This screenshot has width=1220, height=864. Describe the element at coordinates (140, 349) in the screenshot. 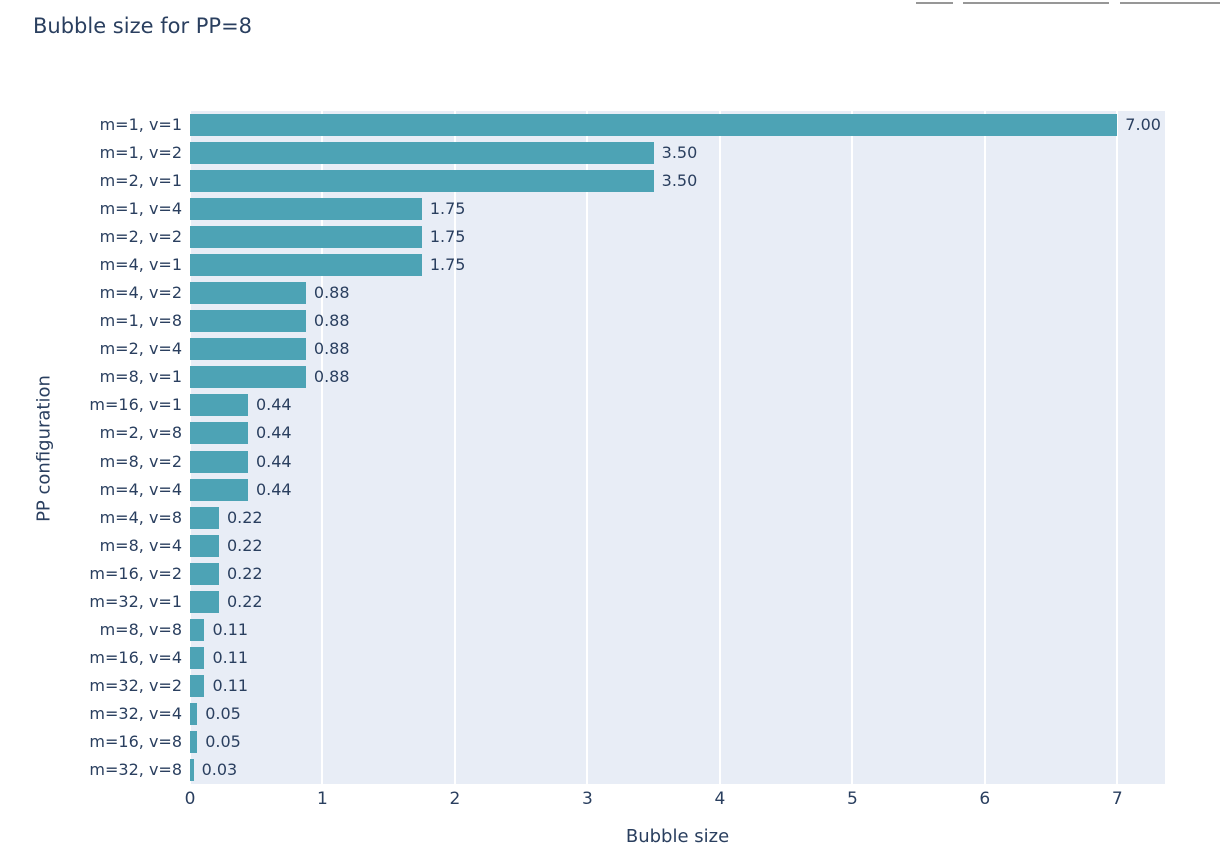

I see `y-tick-label: m=2, v=4` at that location.